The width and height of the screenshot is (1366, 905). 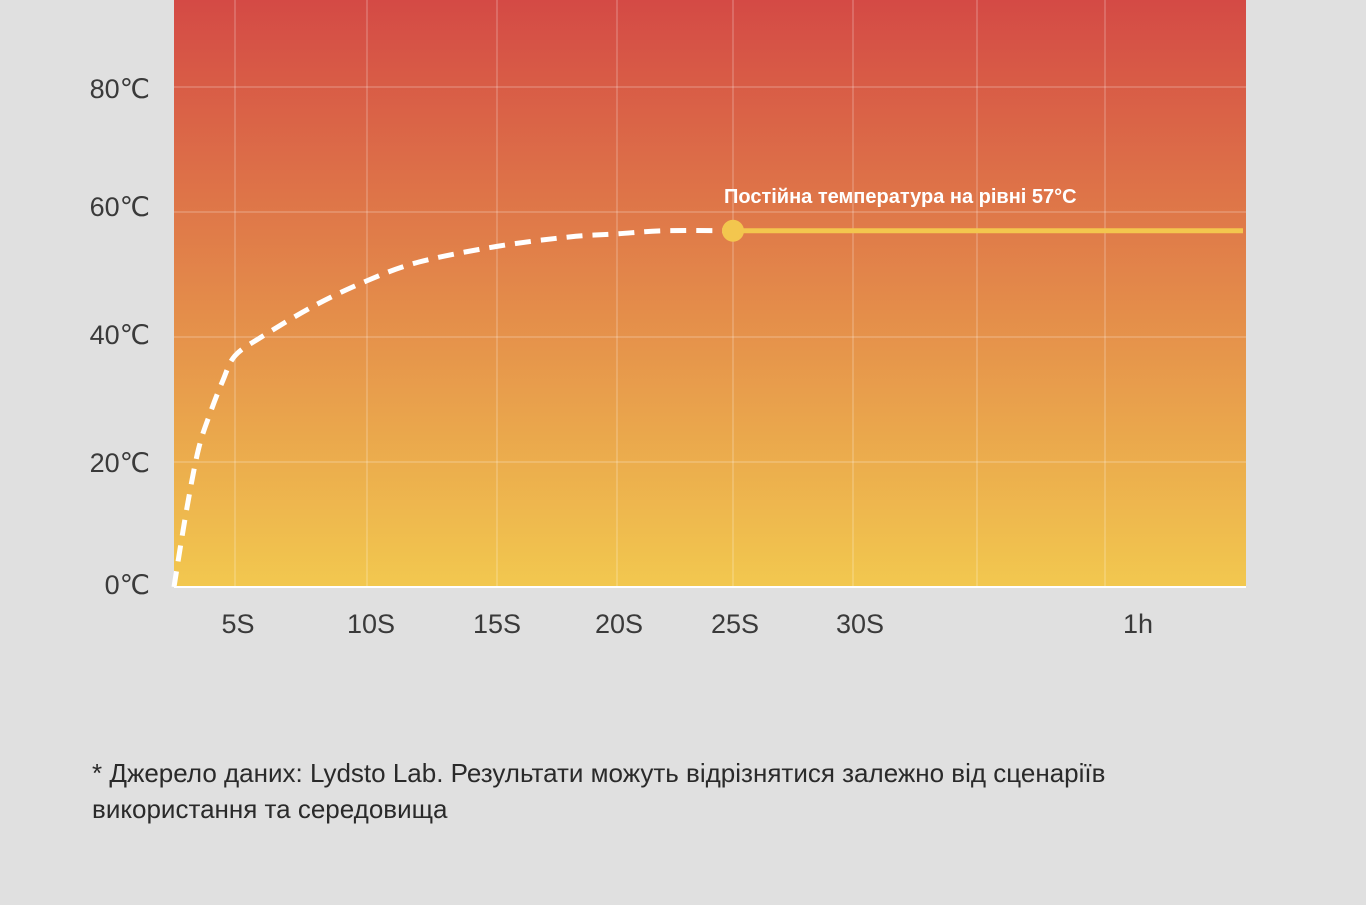 I want to click on y-tick-label: 40℃, so click(x=120, y=335).